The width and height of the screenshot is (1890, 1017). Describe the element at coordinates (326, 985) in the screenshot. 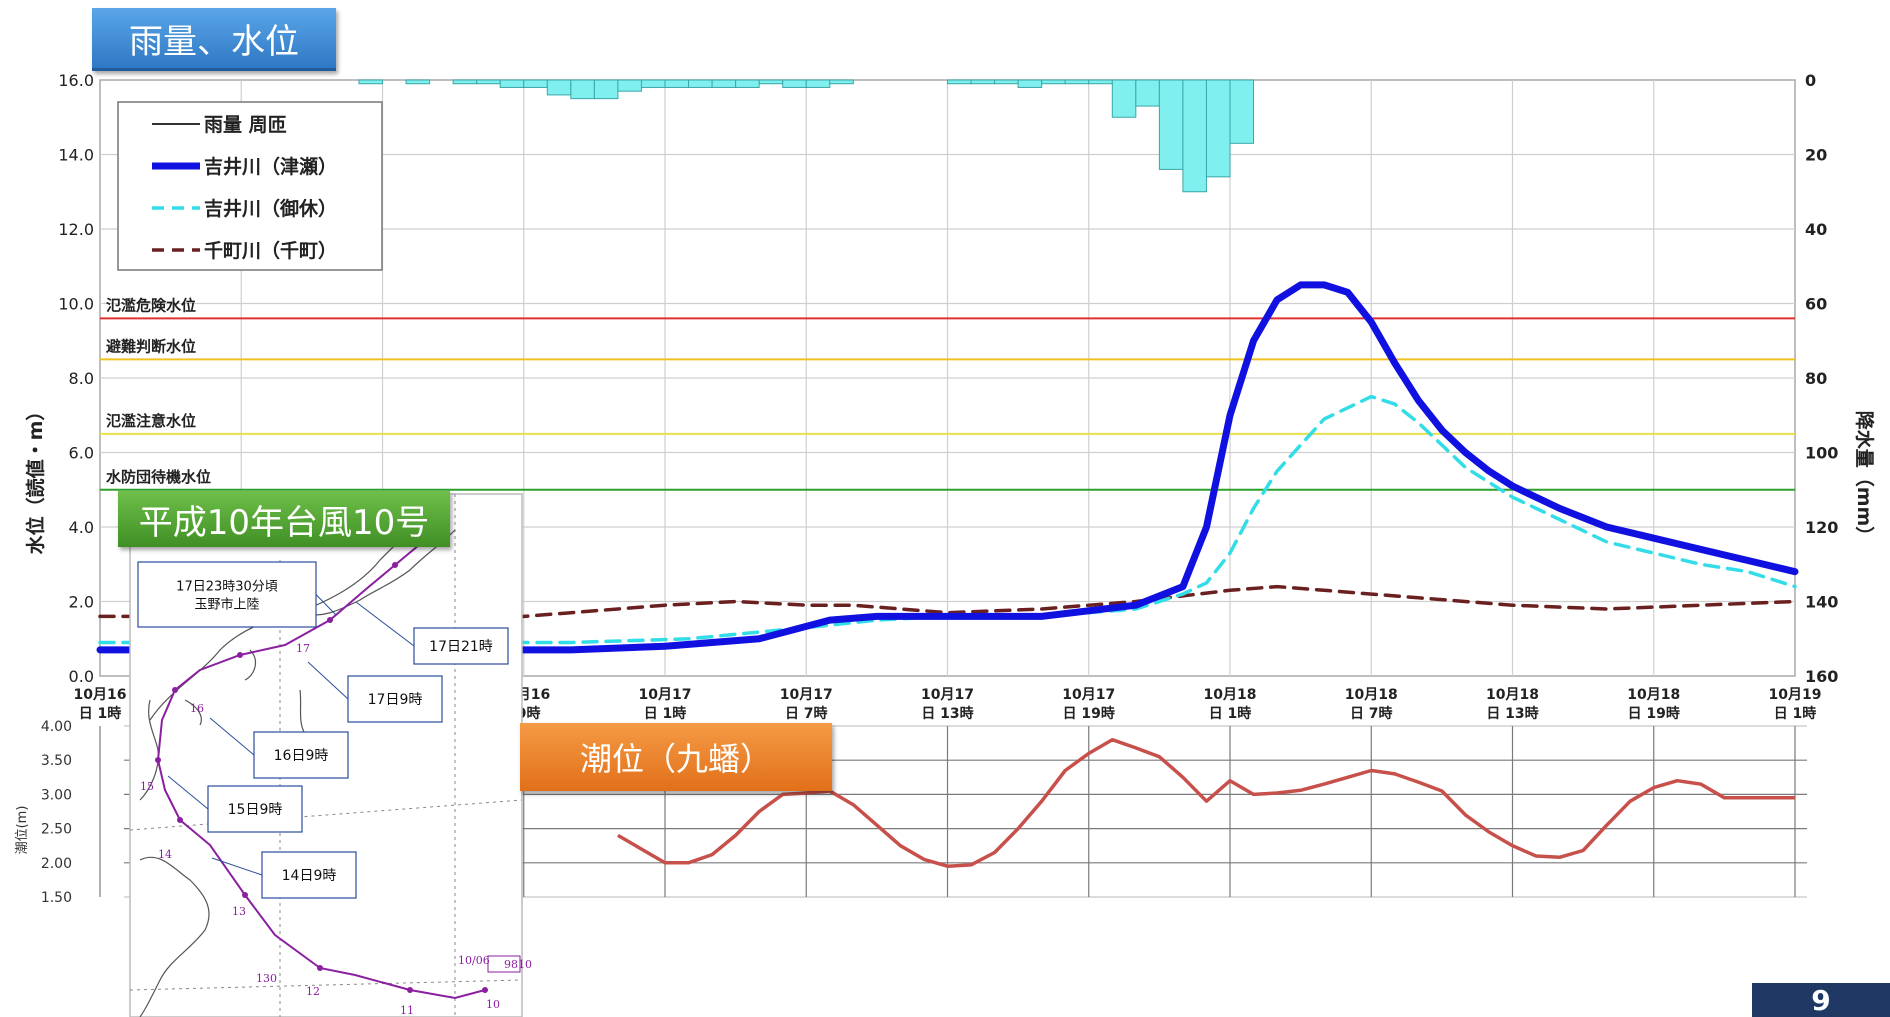

I see `map-gridline` at that location.